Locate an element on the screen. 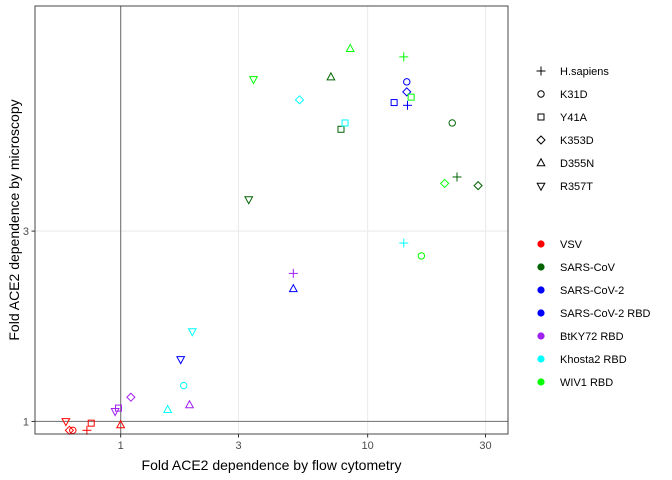  legend-label: D355N is located at coordinates (577, 164).